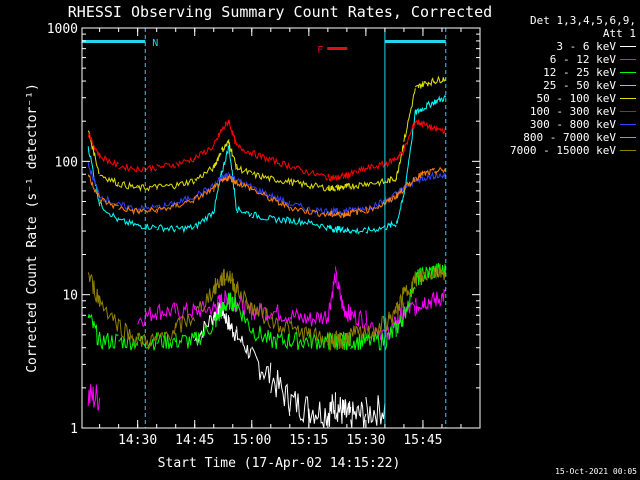 This screenshot has height=480, width=640. I want to click on legend-label: 800 - 7000 keV, so click(569, 137).